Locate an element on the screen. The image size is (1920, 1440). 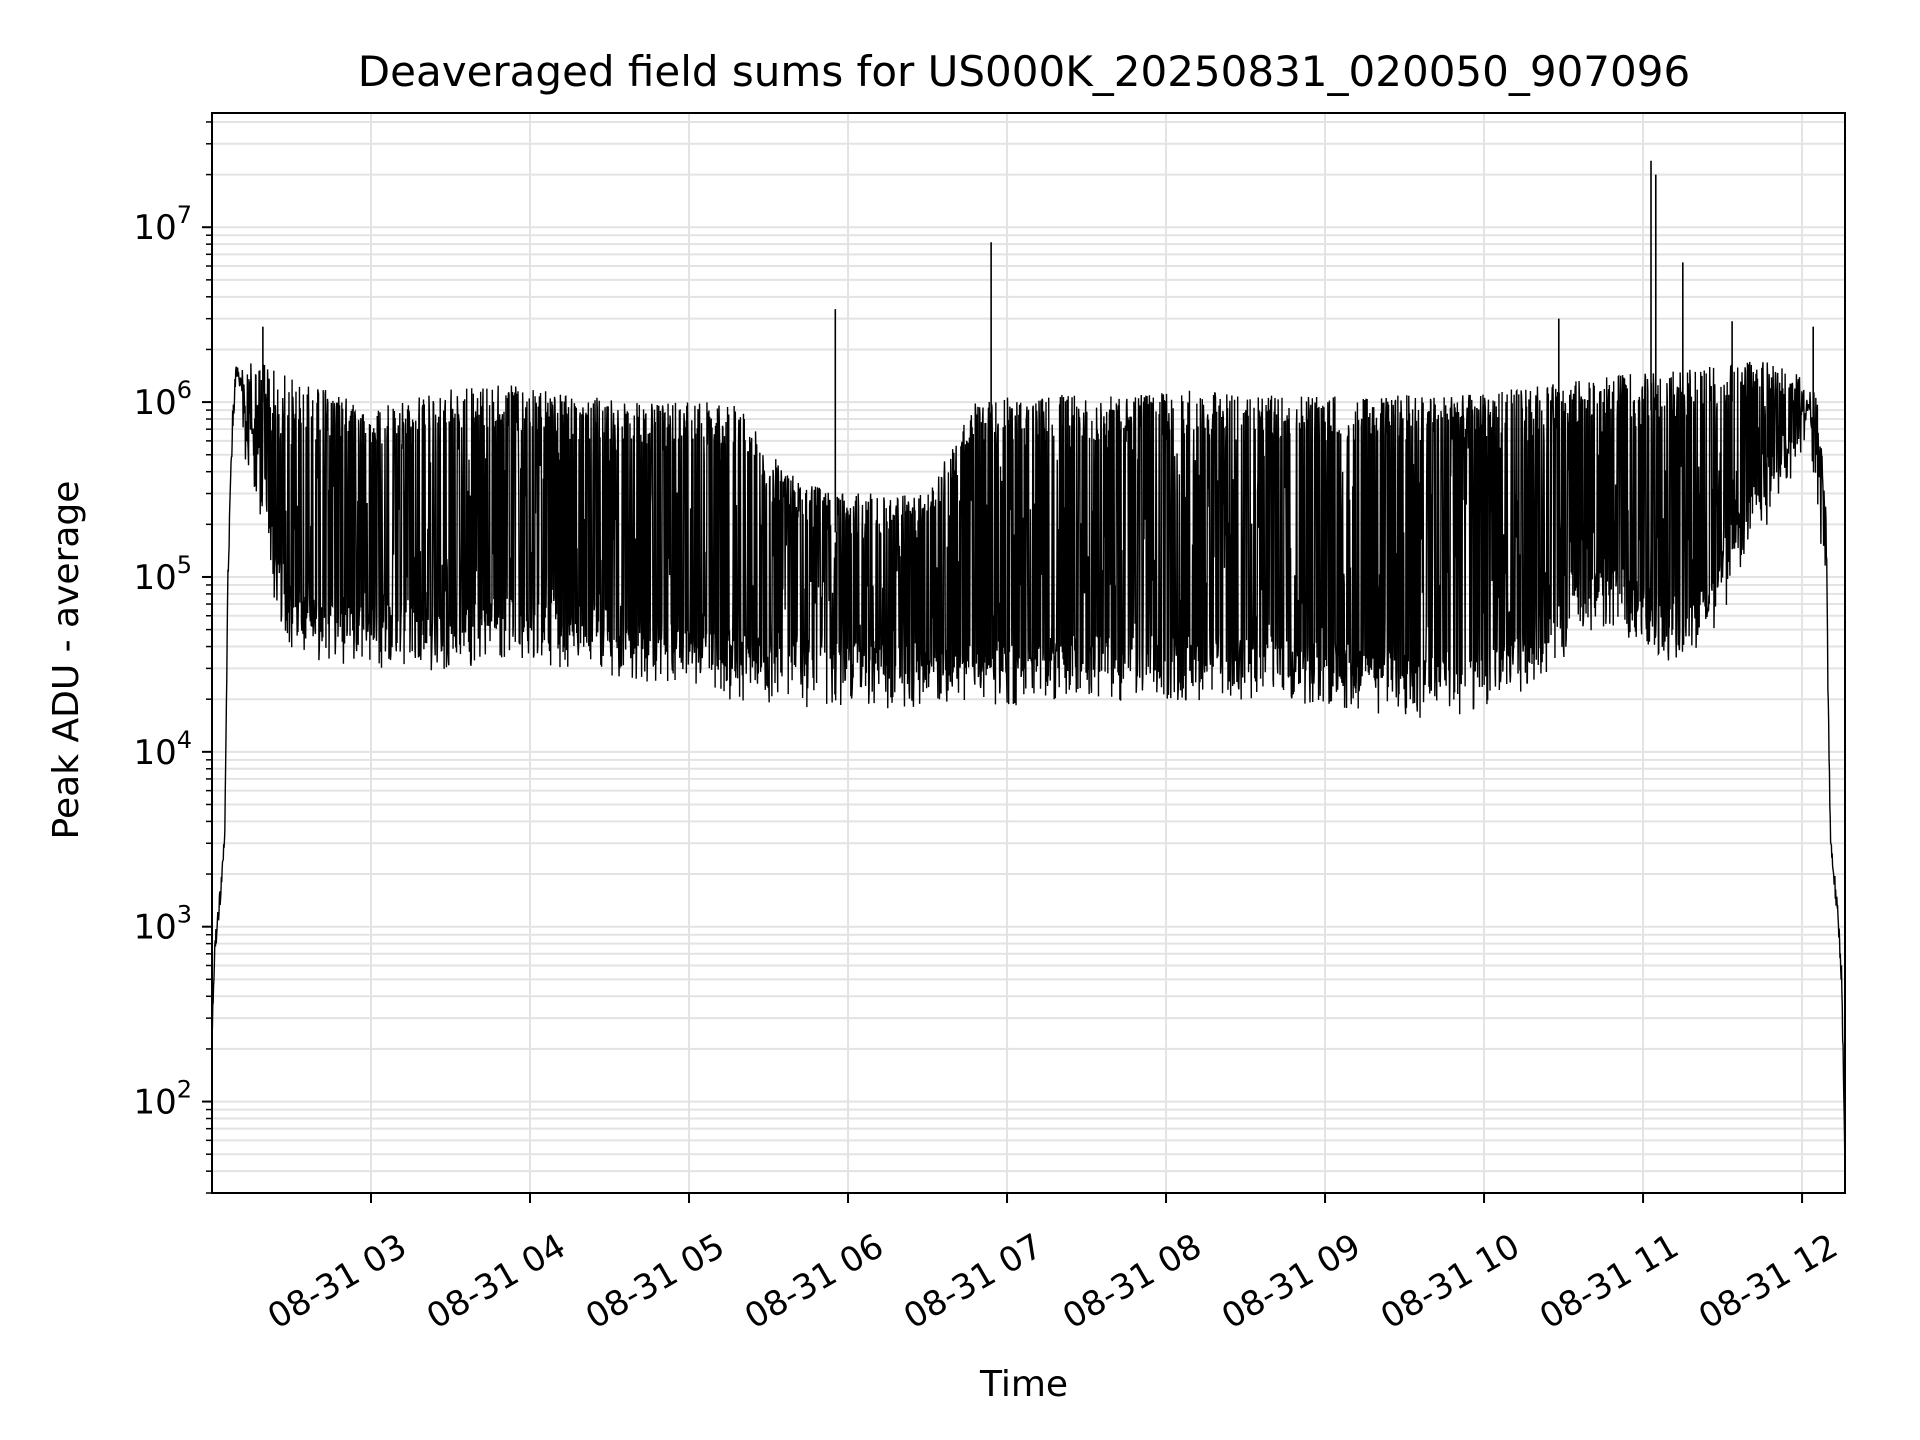
y-tick-label: 10⁴ is located at coordinates (162, 749).